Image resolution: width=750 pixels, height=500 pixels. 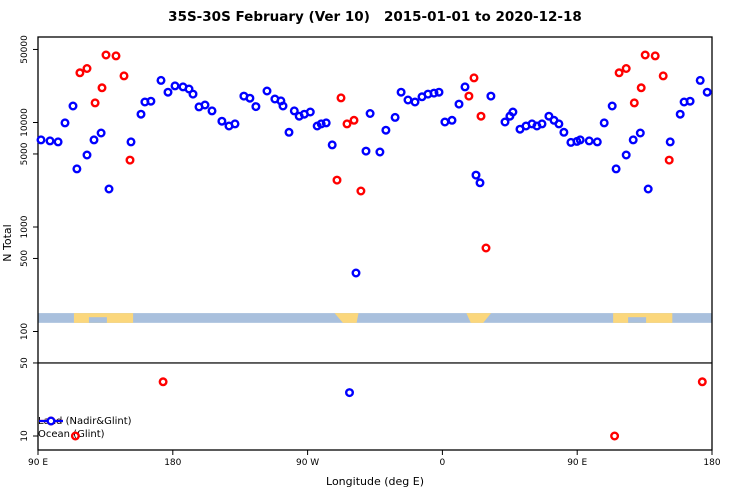 I want to click on x-tick-label: 0, so click(x=443, y=463).